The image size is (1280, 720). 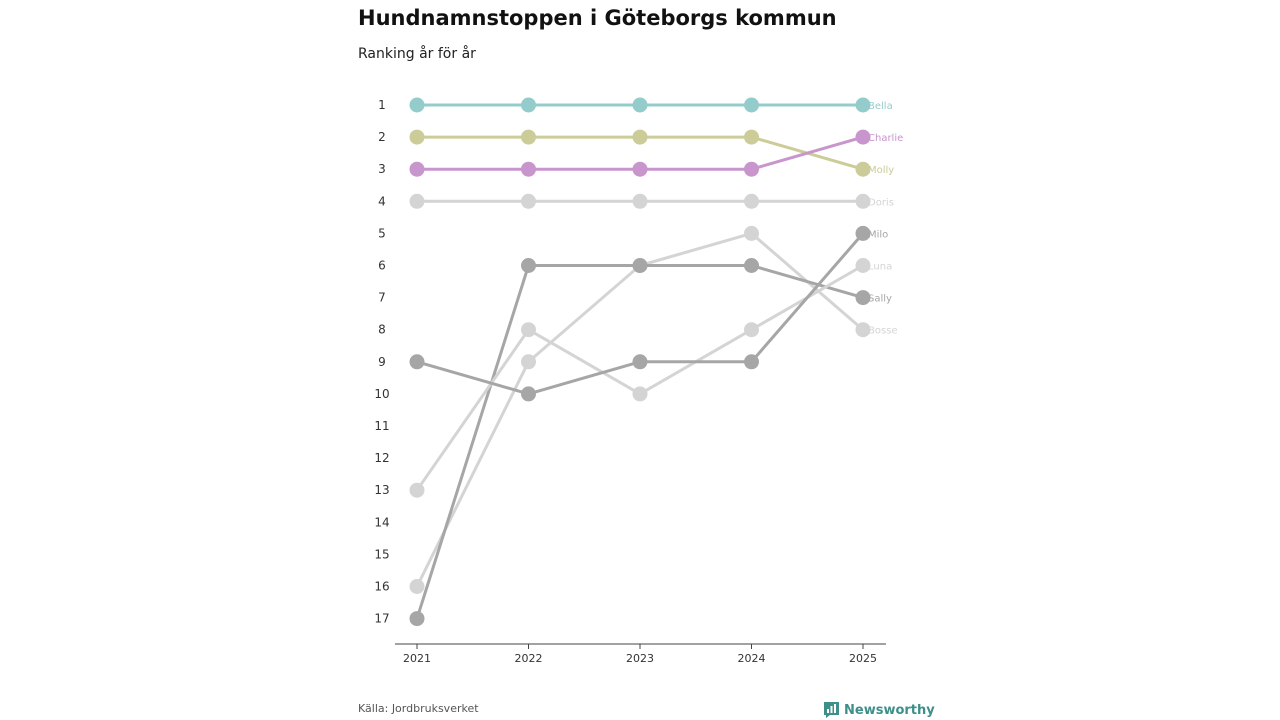 What do you see at coordinates (382, 233) in the screenshot?
I see `y-tick-label: 5` at bounding box center [382, 233].